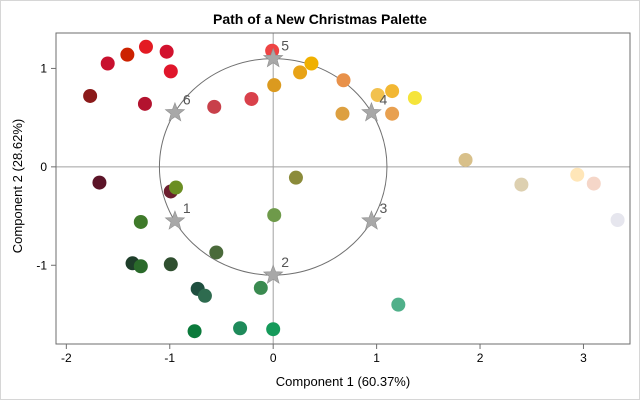 The width and height of the screenshot is (640, 400). What do you see at coordinates (187, 100) in the screenshot?
I see `star-label: 6` at bounding box center [187, 100].